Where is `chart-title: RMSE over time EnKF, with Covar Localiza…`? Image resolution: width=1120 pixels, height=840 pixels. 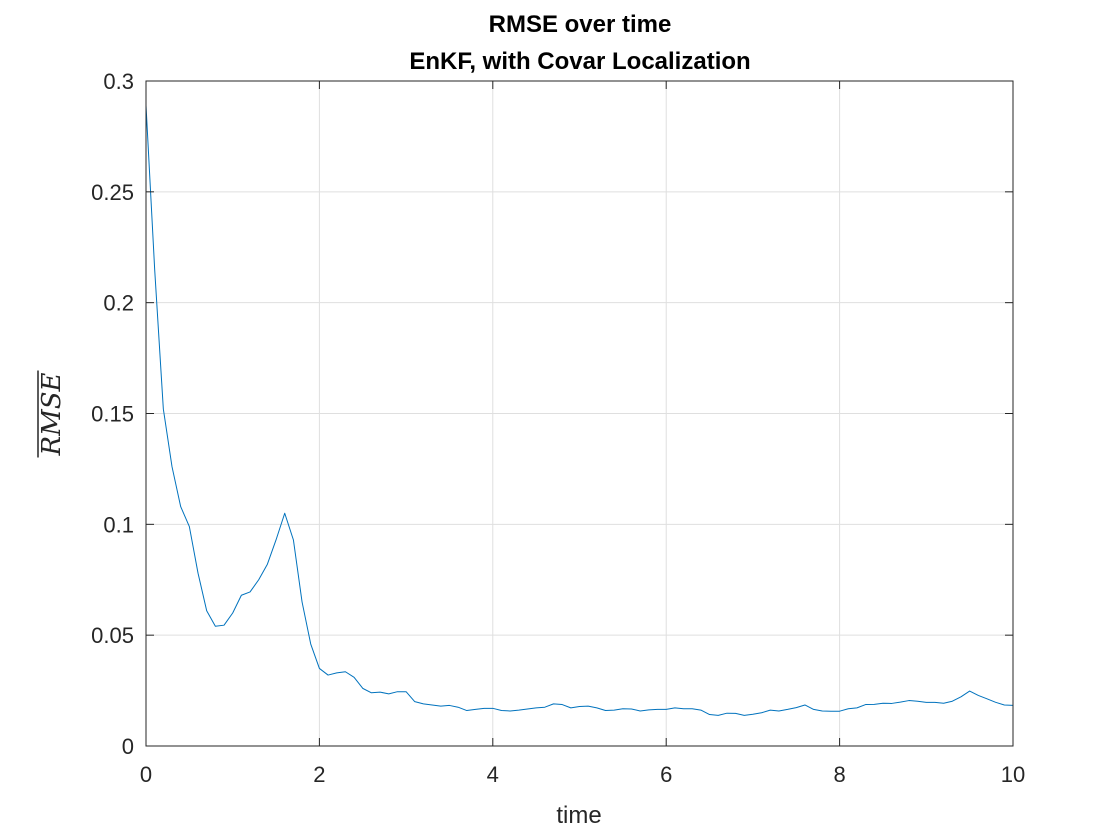 chart-title: RMSE over time EnKF, with Covar Localiza… is located at coordinates (579, 43).